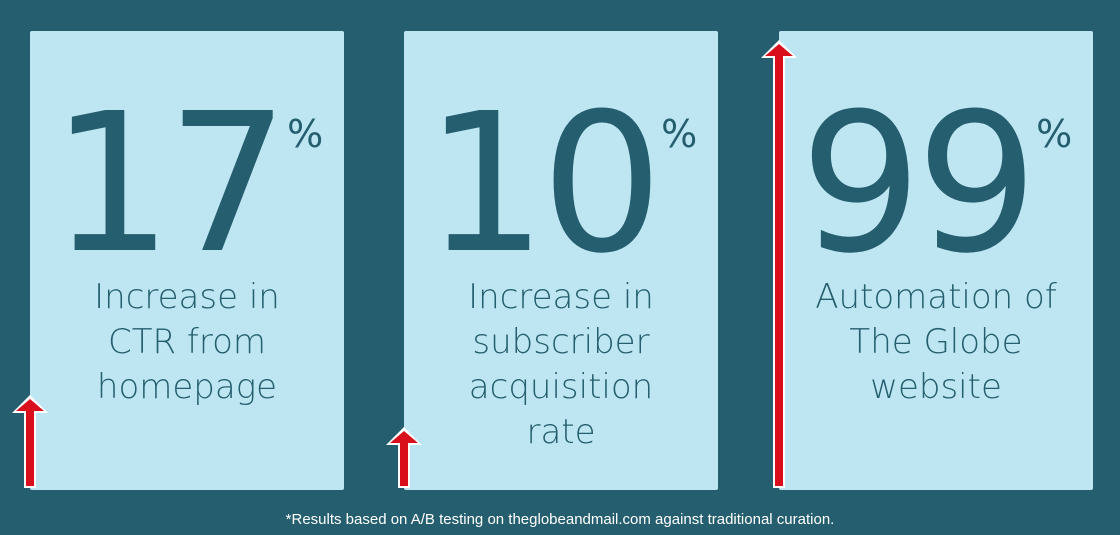 The width and height of the screenshot is (1120, 535). What do you see at coordinates (561, 387) in the screenshot?
I see `stat-label-line: acquisition` at bounding box center [561, 387].